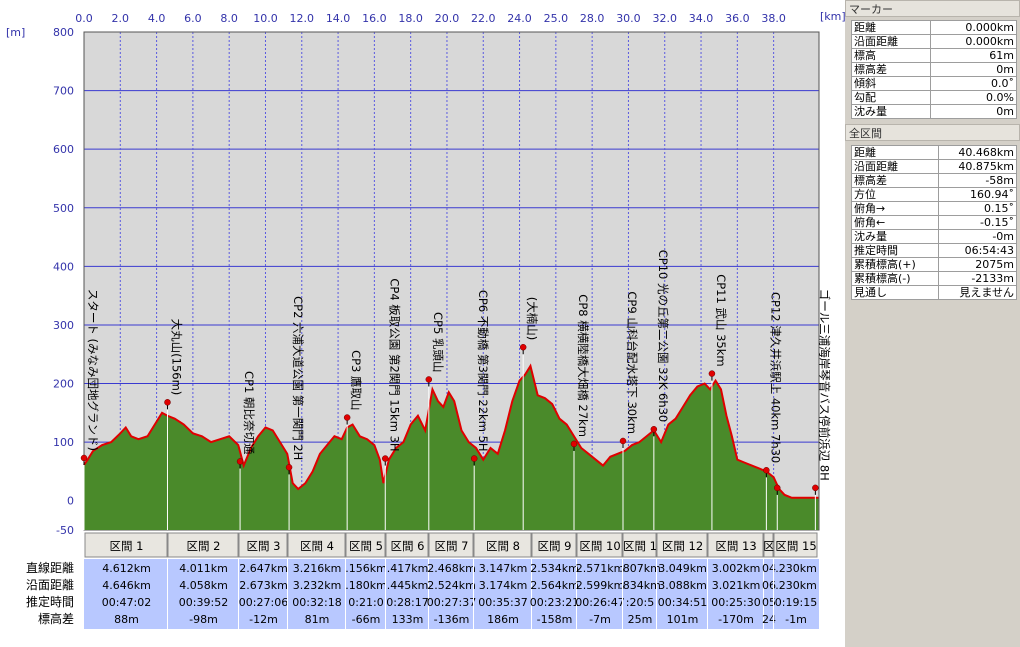 Image resolution: width=1020 pixels, height=647 pixels. I want to click on x-tick-label: 34.0, so click(701, 18).